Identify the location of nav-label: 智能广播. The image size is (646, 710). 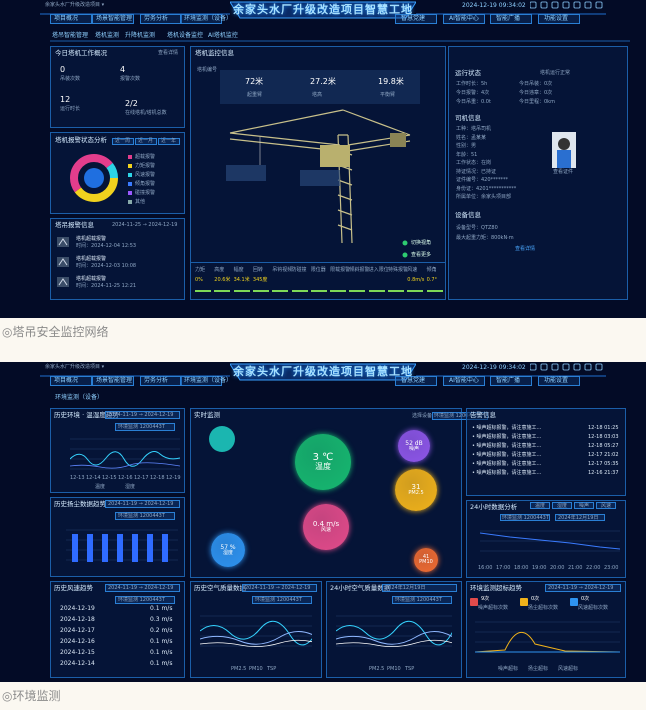
(508, 380).